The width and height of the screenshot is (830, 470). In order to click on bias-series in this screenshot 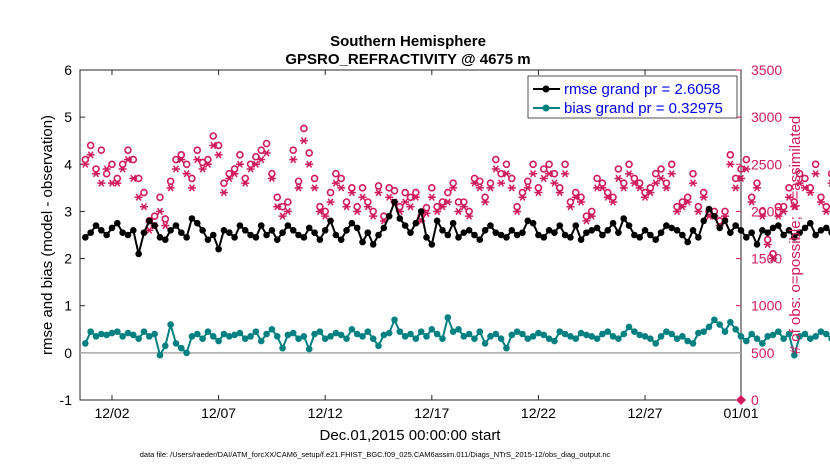, I will do `click(456, 337)`.